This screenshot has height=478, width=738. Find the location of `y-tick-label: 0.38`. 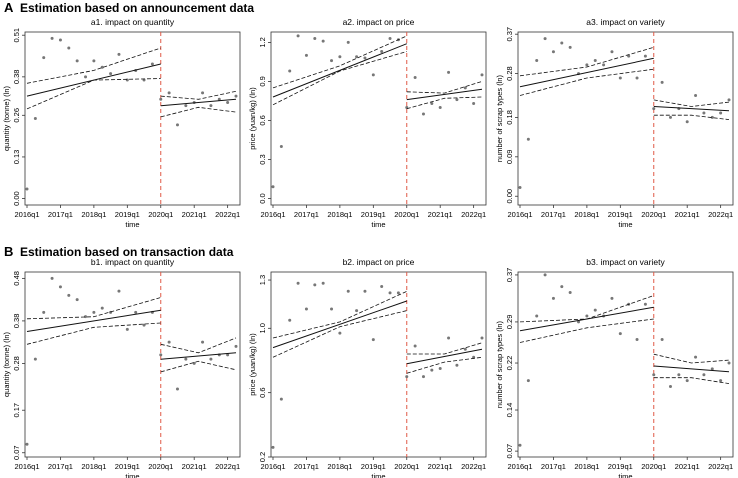

y-tick-label: 0.38 is located at coordinates (16, 77).